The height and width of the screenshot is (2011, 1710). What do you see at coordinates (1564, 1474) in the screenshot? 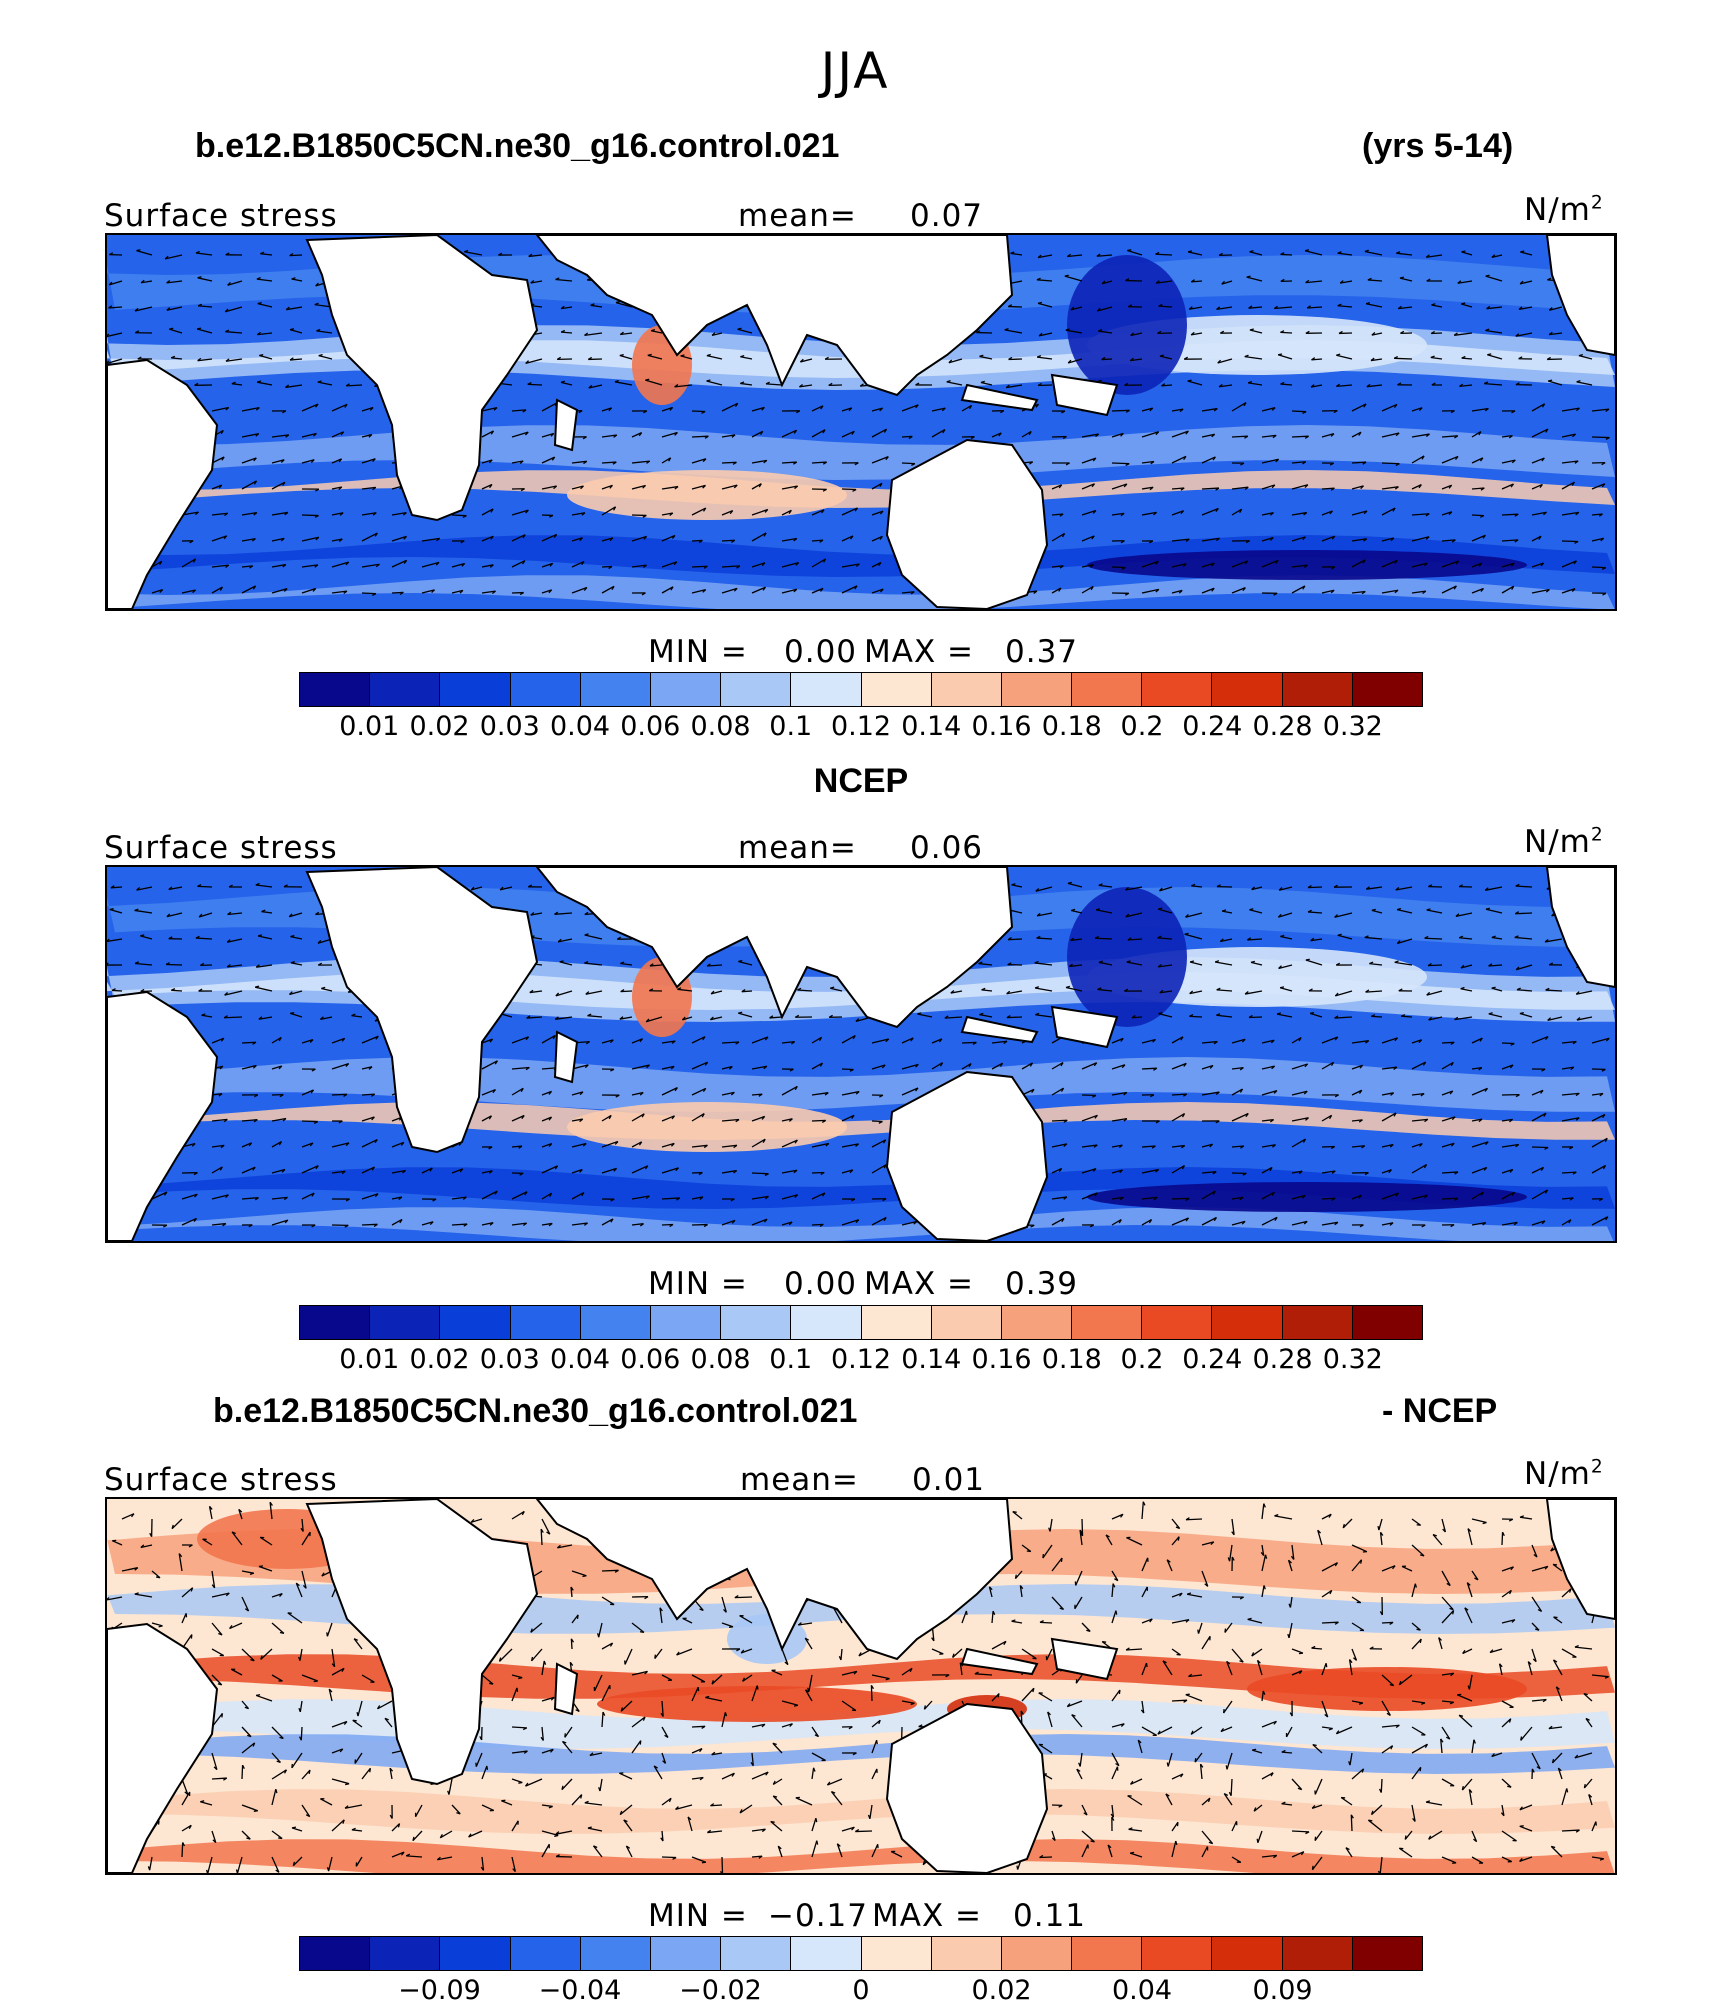
I see `panel3-units: N/m2` at bounding box center [1564, 1474].